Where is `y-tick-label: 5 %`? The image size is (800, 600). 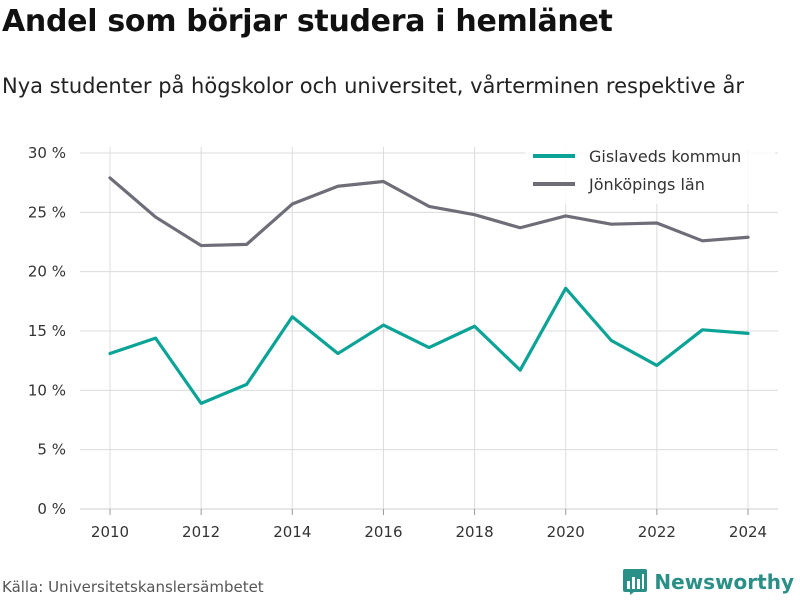 y-tick-label: 5 % is located at coordinates (51, 450).